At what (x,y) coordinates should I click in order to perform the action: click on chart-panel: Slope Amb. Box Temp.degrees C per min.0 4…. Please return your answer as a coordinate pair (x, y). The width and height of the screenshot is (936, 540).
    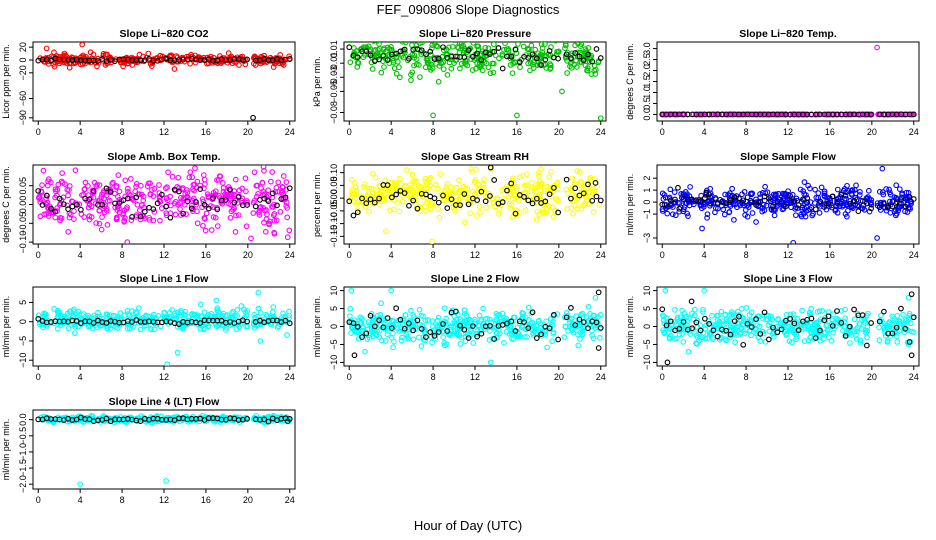
    Looking at the image, I should click on (148, 205).